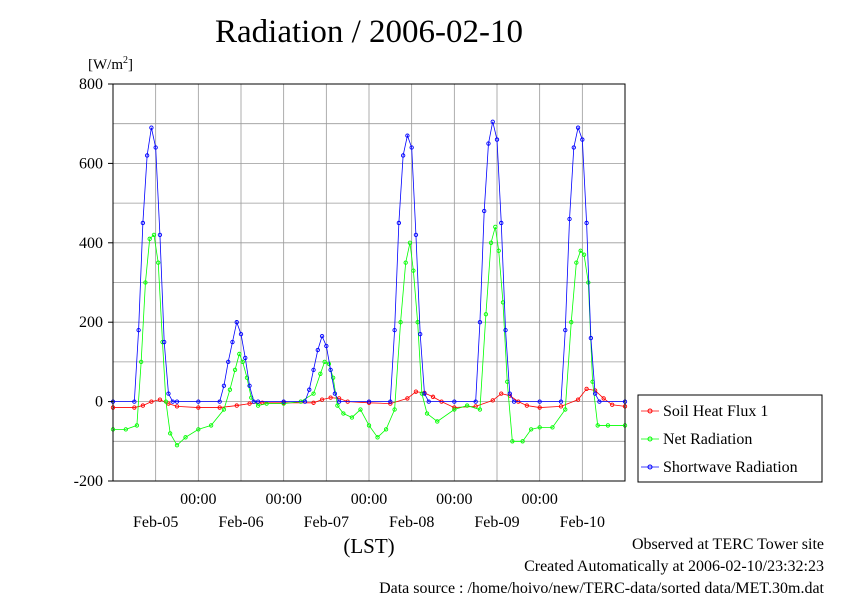 The width and height of the screenshot is (842, 598). What do you see at coordinates (369, 32) in the screenshot?
I see `chart-title: Radiation / 2006-02-10` at bounding box center [369, 32].